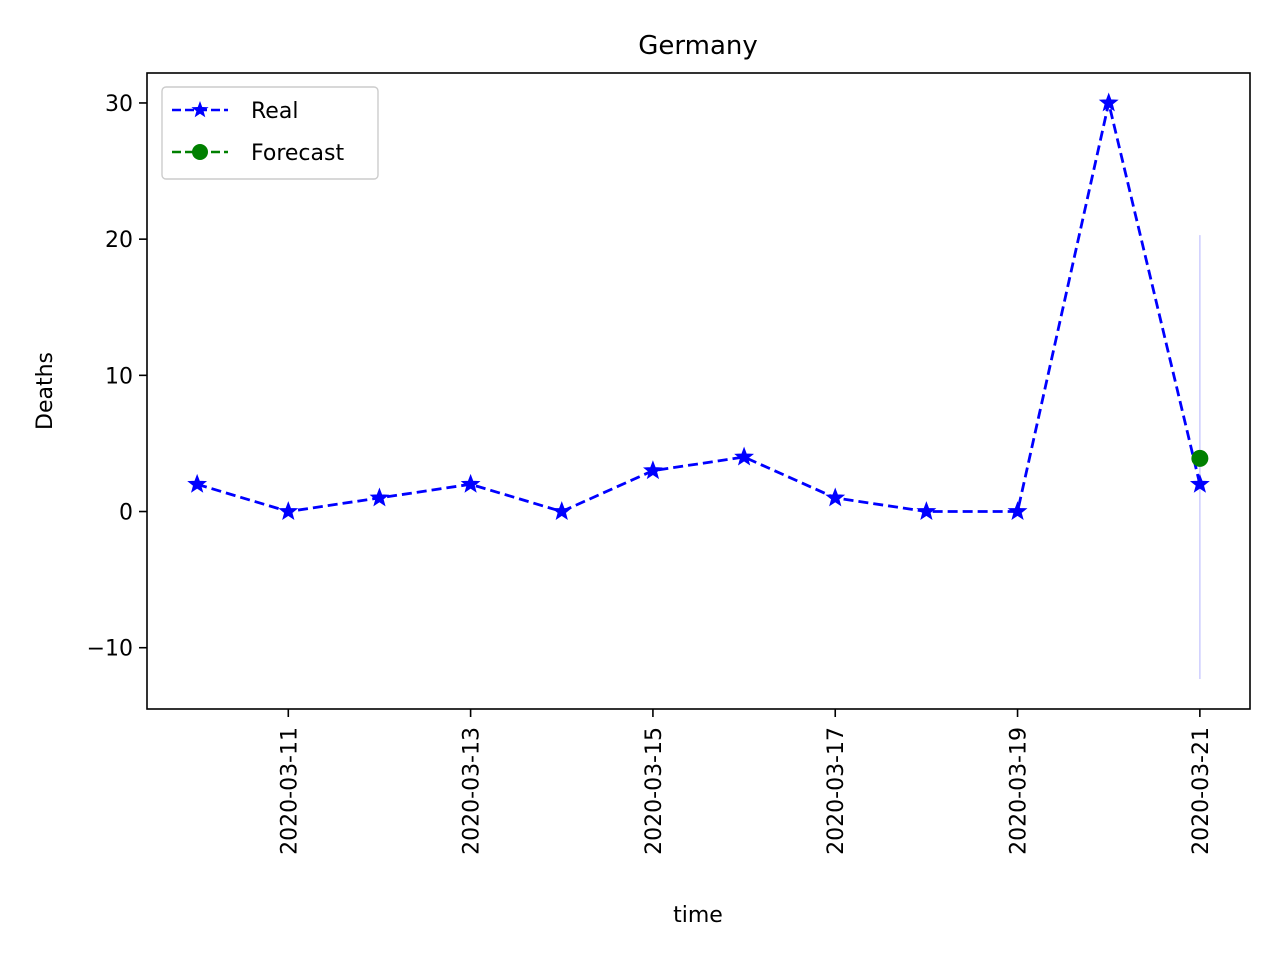 The height and width of the screenshot is (960, 1280). What do you see at coordinates (289, 791) in the screenshot?
I see `x-tick-label: 2020-03-11` at bounding box center [289, 791].